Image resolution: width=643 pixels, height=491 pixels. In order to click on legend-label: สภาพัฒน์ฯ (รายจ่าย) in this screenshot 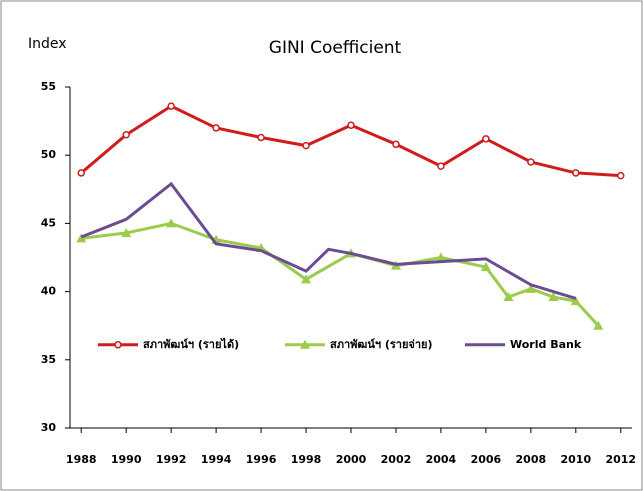, I will do `click(381, 344)`.